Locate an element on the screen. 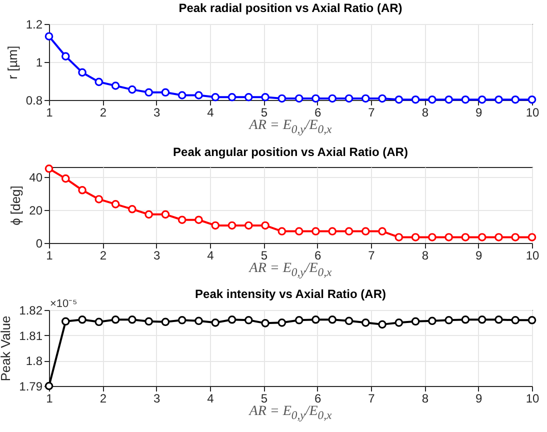 Image resolution: width=547 pixels, height=432 pixels. chart-title: Peak radial position vs Axial Ratio (AR) is located at coordinates (290, 8).